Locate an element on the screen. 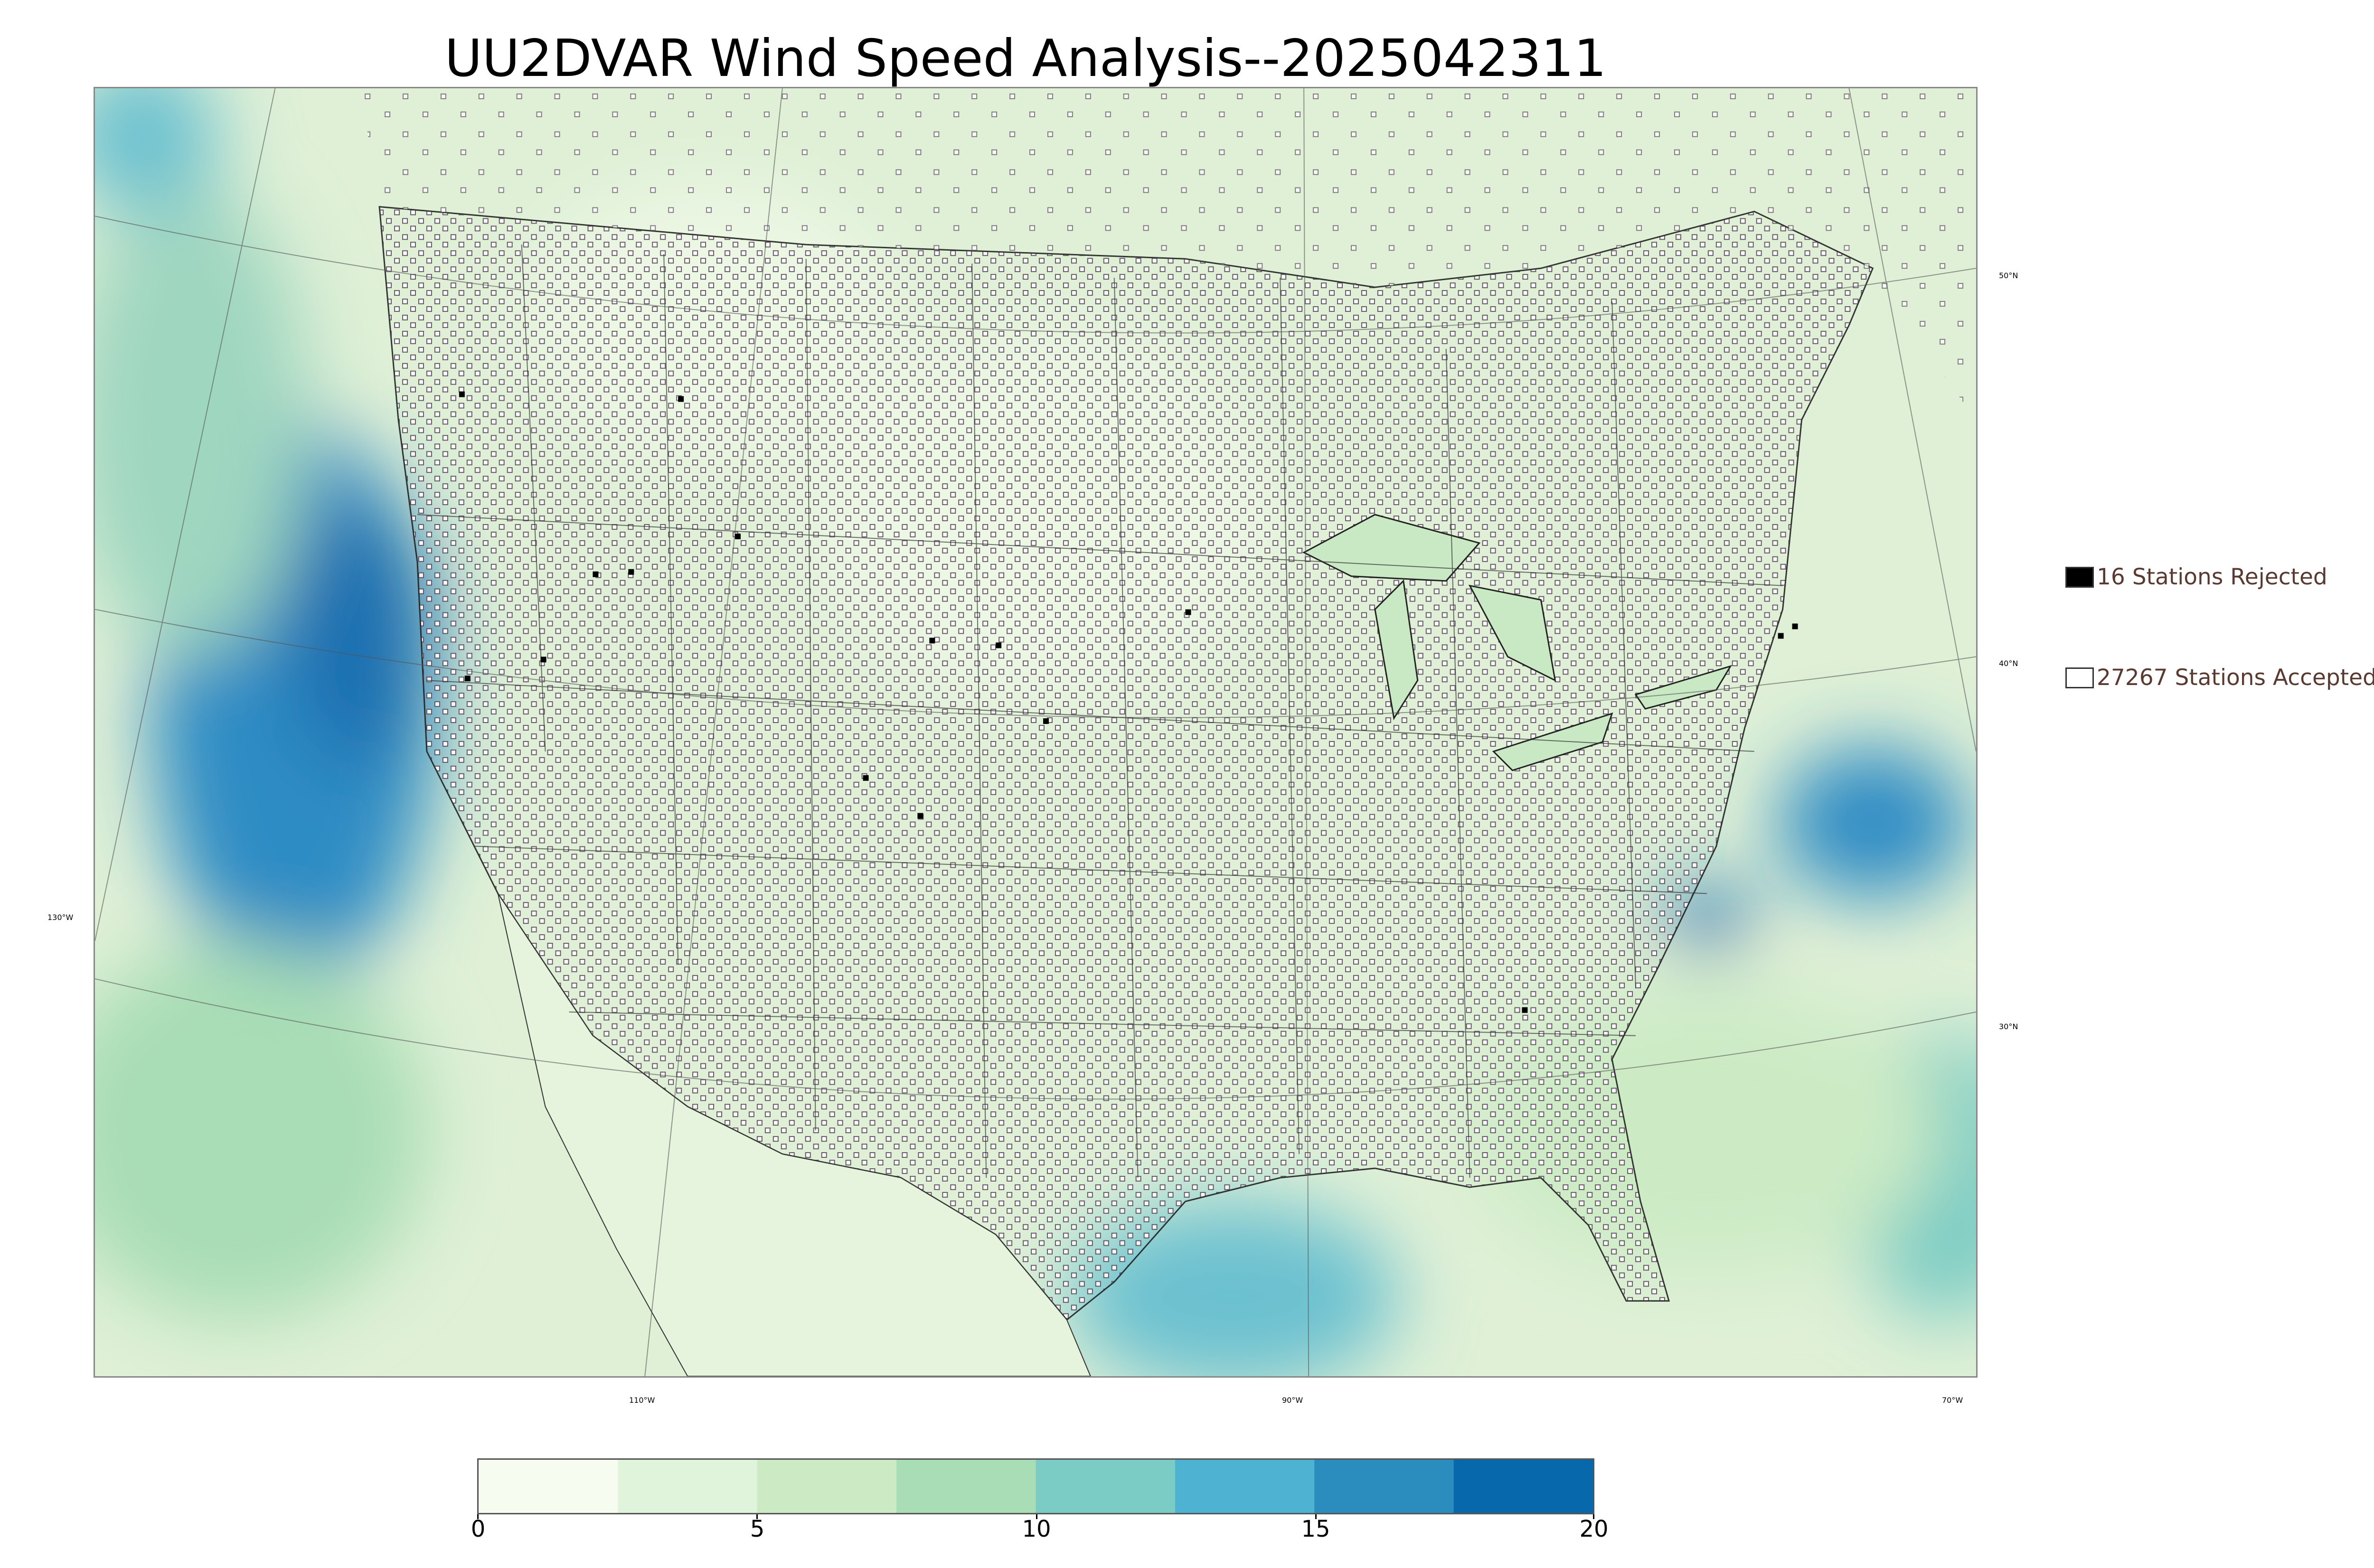  longitude-label: 130°W is located at coordinates (60, 918).